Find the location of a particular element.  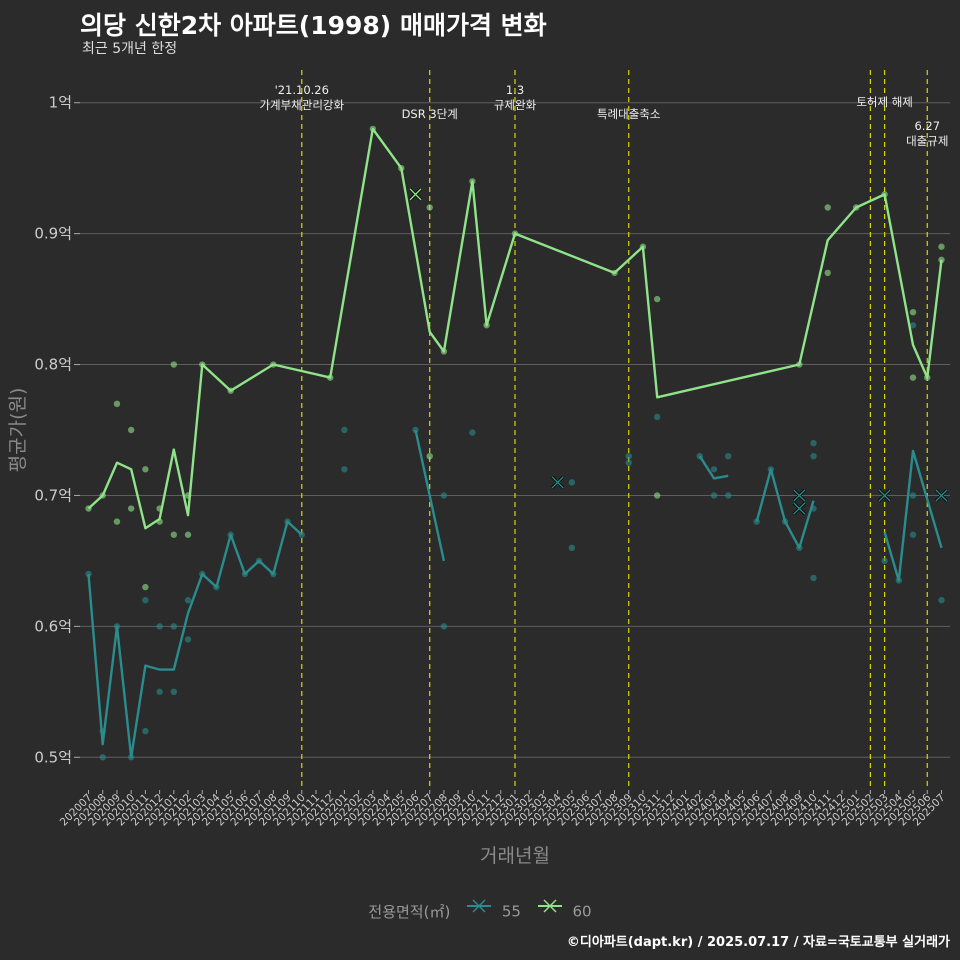

event-label: 규제완화 is located at coordinates (515, 105).